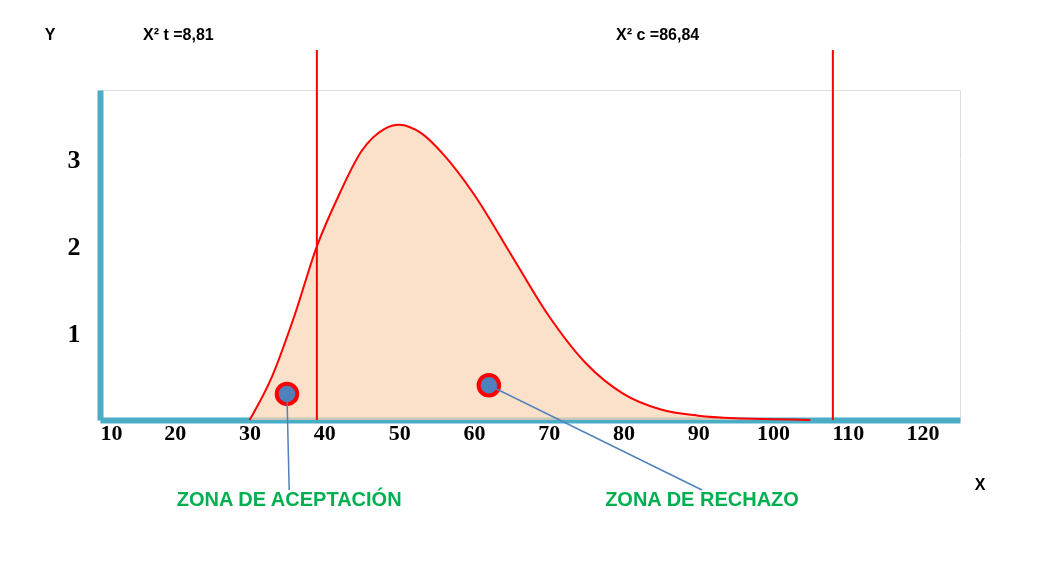 Image resolution: width=1046 pixels, height=576 pixels. Describe the element at coordinates (474, 432) in the screenshot. I see `x-tick-label: 60` at that location.